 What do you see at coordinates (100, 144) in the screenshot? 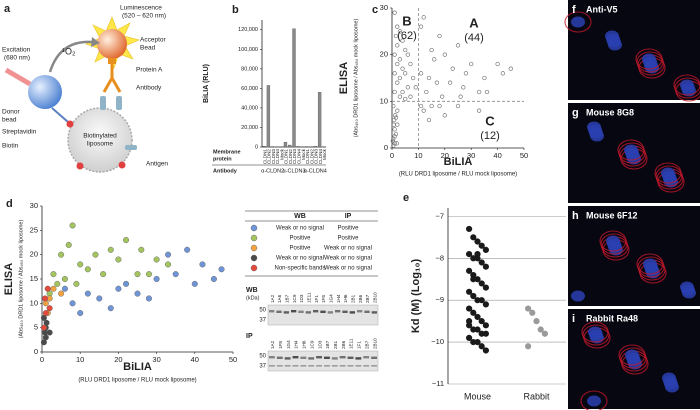
I see `label: liposome` at bounding box center [100, 144].